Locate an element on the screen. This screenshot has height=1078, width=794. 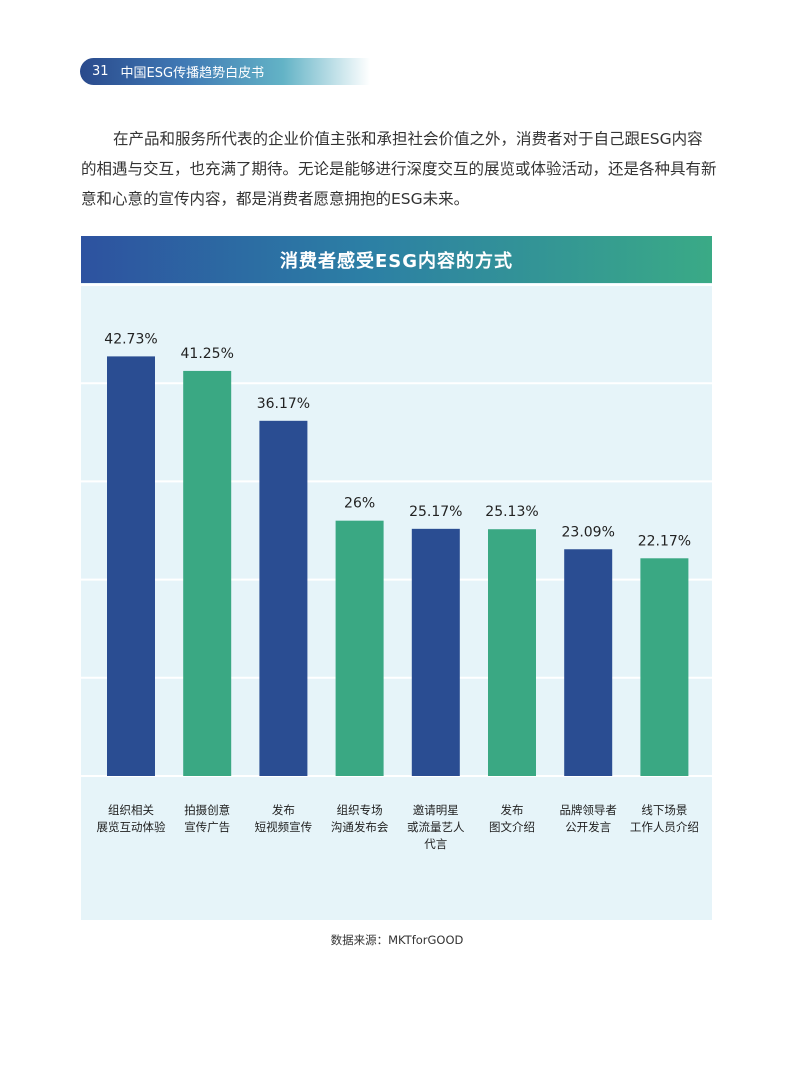
category-label: 沟通发布会 is located at coordinates (360, 827).